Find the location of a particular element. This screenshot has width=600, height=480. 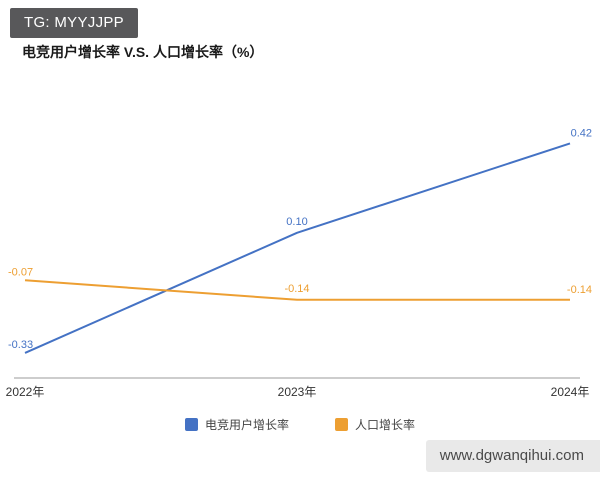

website-watermark-text: www.dgwanqihui.com is located at coordinates (511, 455).